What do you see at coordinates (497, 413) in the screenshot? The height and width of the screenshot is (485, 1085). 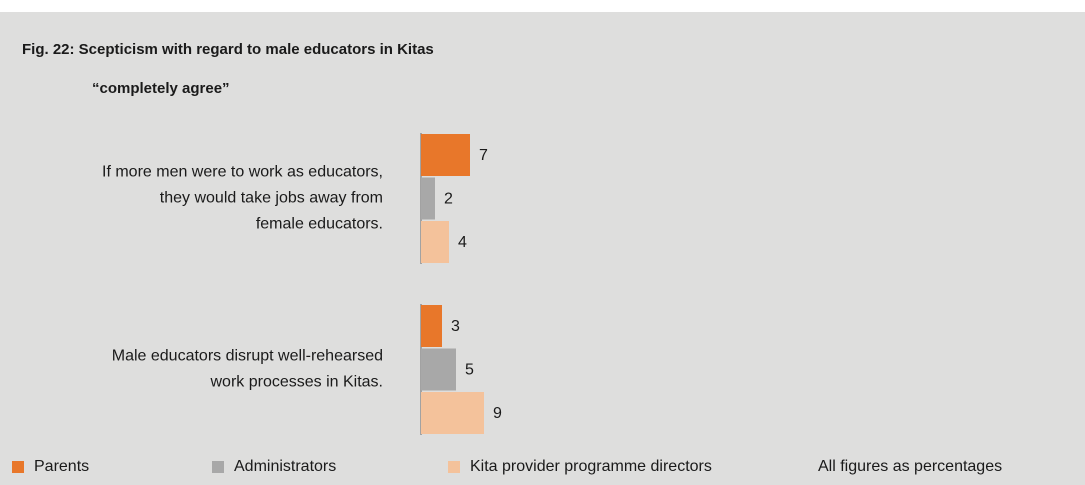 I see `value-label: 9` at bounding box center [497, 413].